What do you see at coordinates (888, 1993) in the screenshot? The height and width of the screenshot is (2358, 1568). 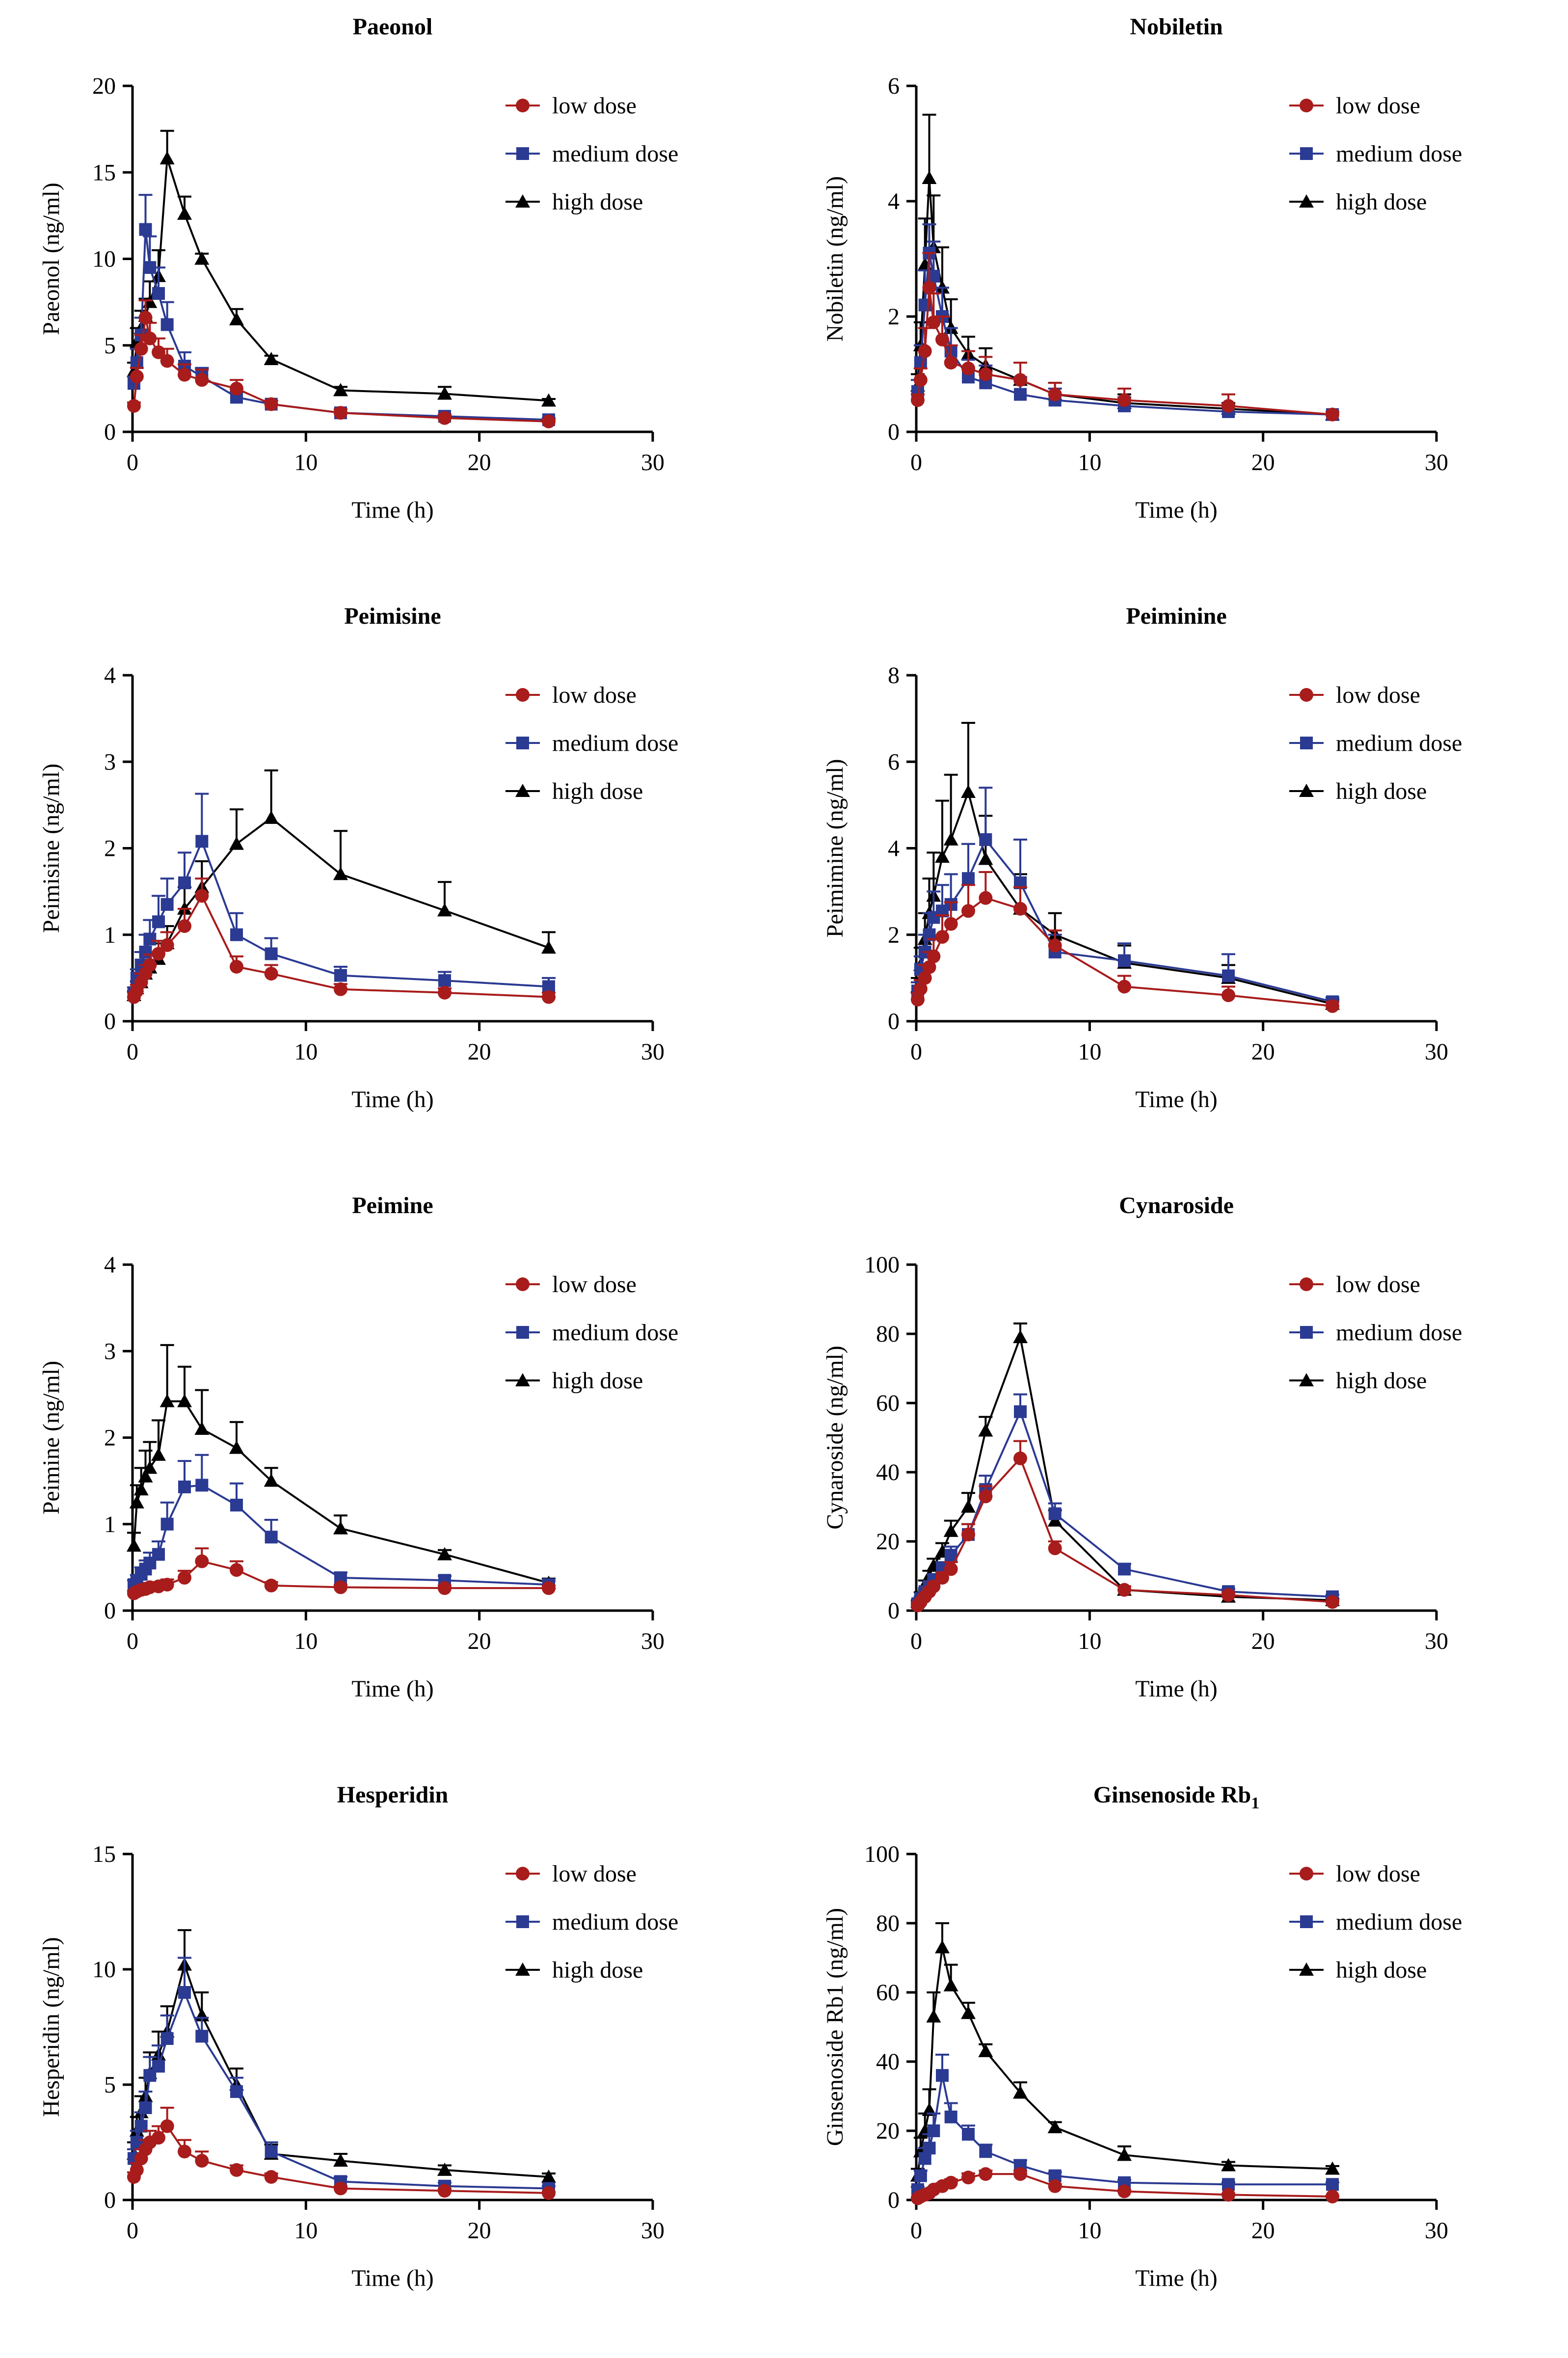 I see `y-tick-label: 60` at bounding box center [888, 1993].